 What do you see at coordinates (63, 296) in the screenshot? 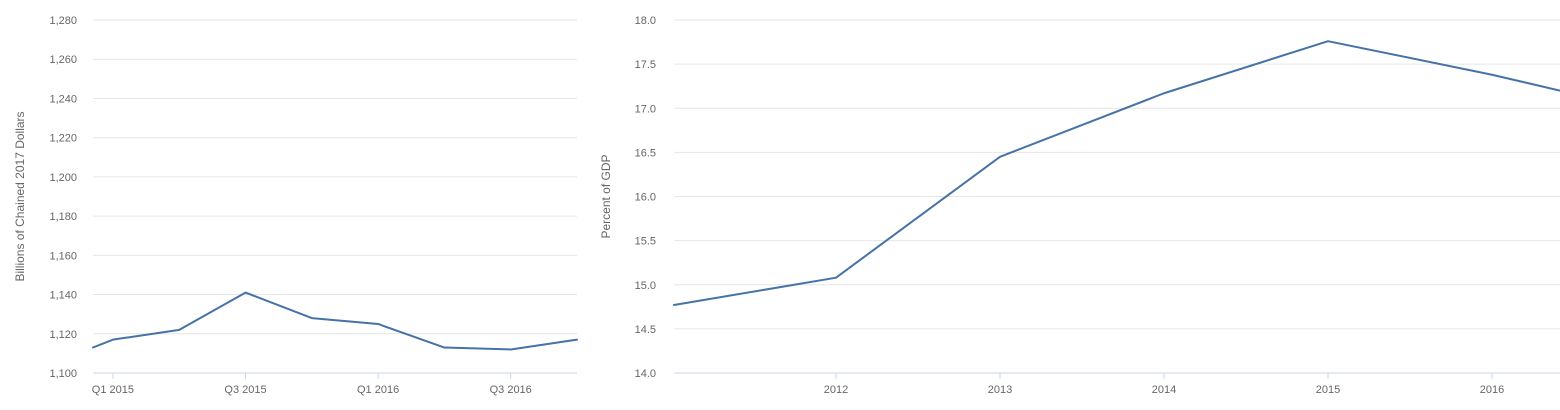
I see `y-tick-label: 1,140` at bounding box center [63, 296].